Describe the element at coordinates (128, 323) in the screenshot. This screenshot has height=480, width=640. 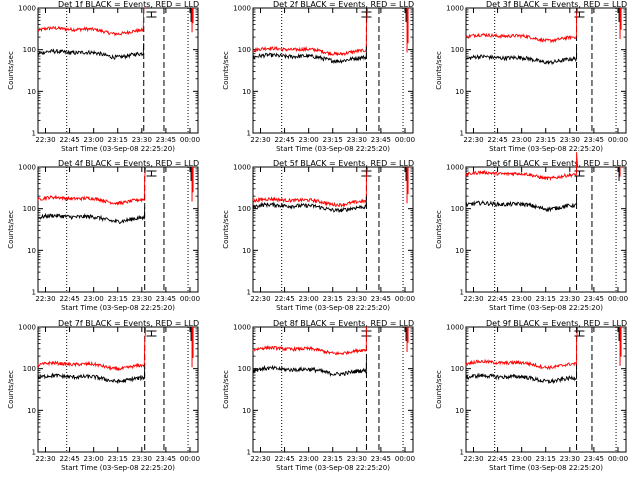
I see `panel-title: Det 7f BLACK = Events, RED = LLD` at that location.